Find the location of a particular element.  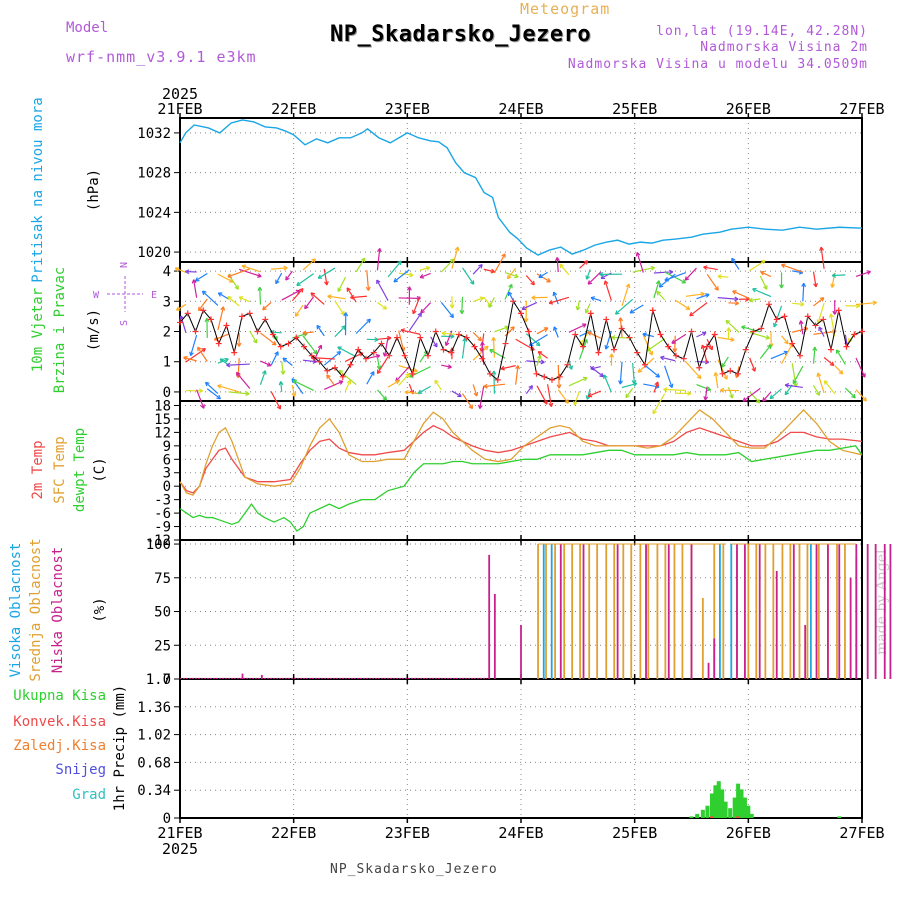

compass-cross is located at coordinates (125, 294).